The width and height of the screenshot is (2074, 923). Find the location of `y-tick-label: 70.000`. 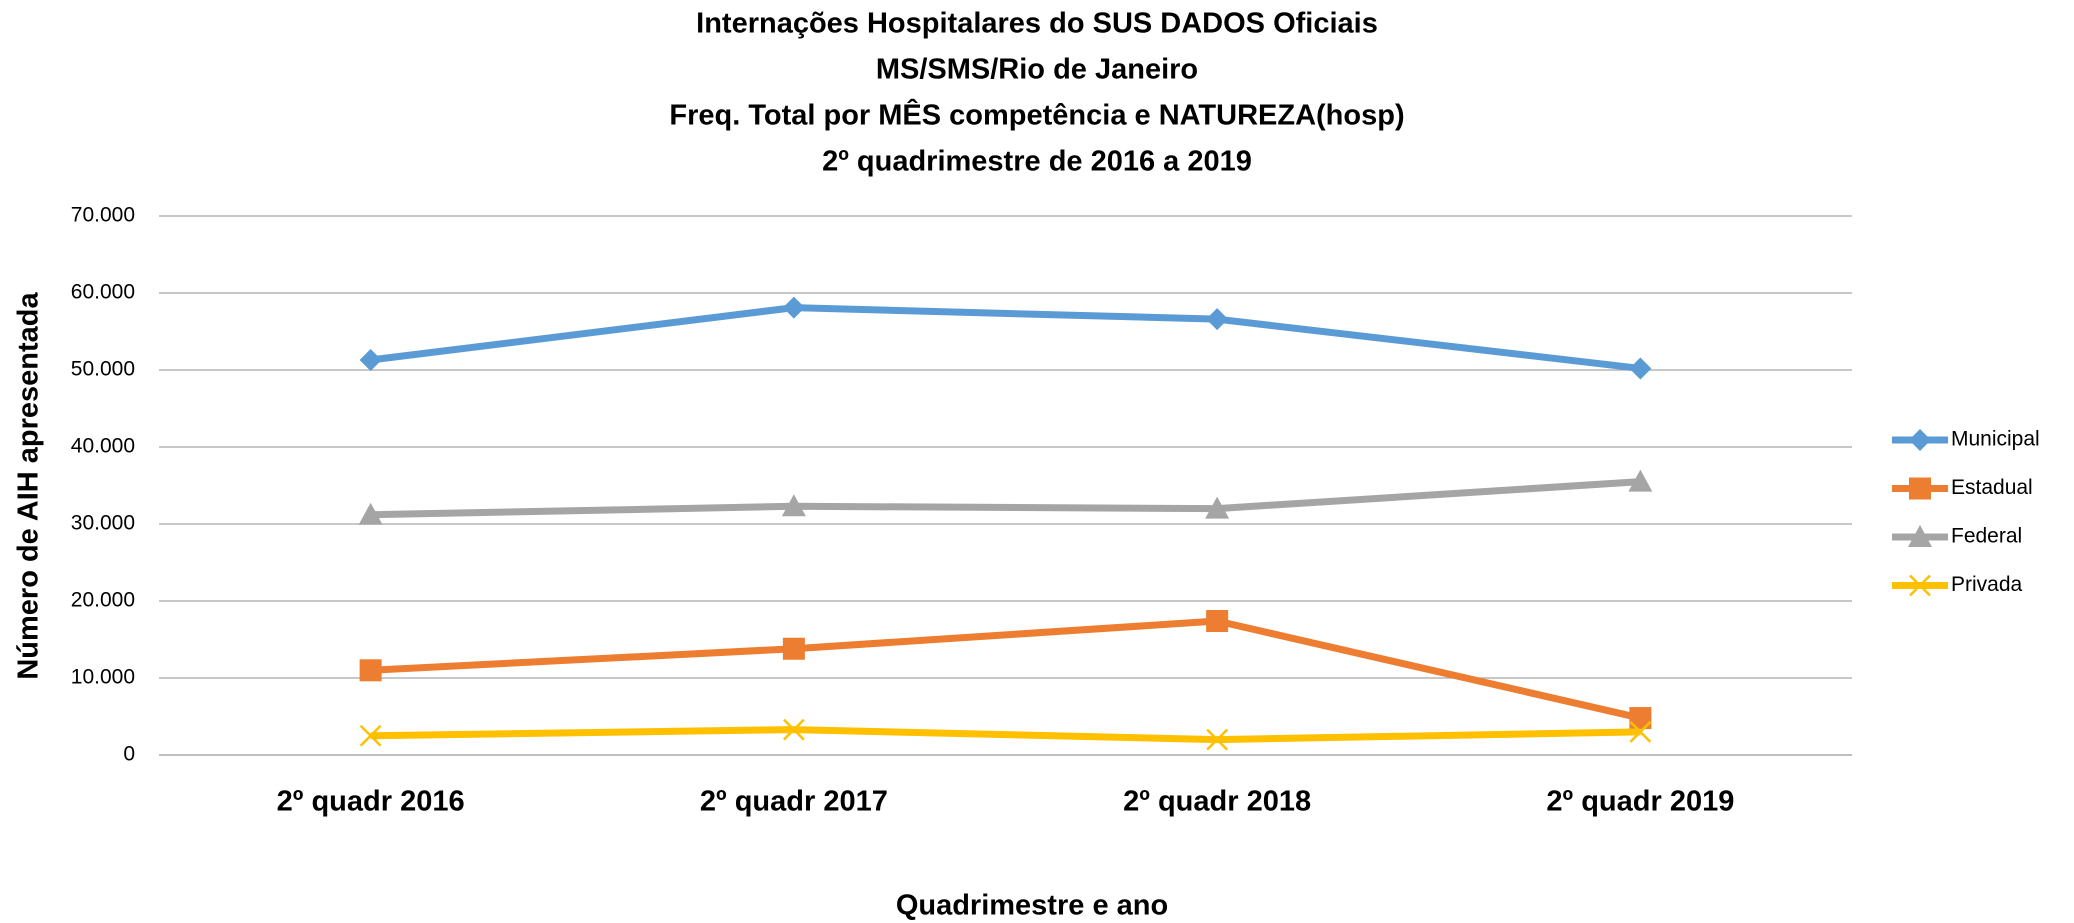

y-tick-label: 70.000 is located at coordinates (103, 215).